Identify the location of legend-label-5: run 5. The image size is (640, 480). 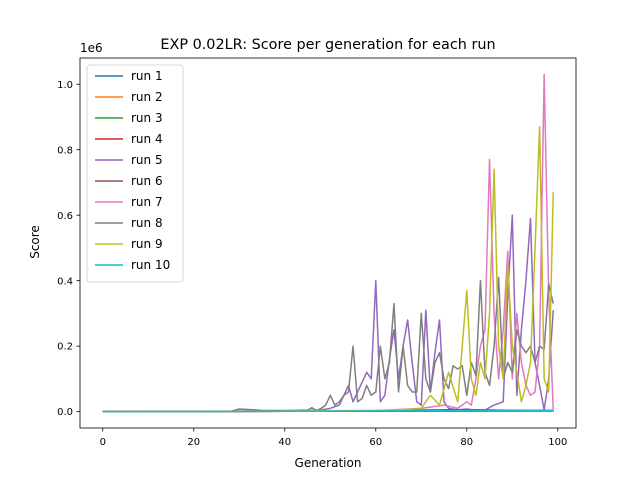
(147, 160).